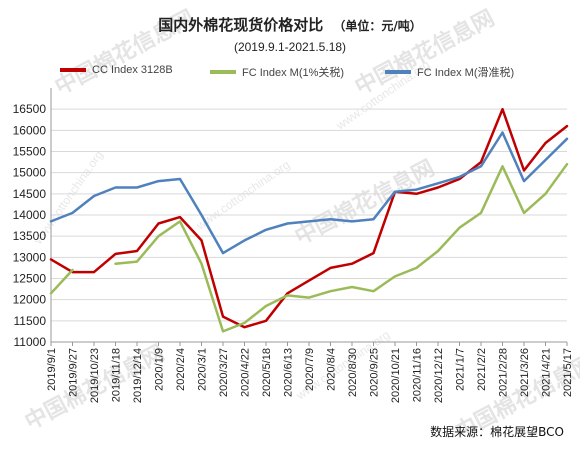  Describe the element at coordinates (353, 372) in the screenshot. I see `x-tick-label: 2020/8/30` at that location.